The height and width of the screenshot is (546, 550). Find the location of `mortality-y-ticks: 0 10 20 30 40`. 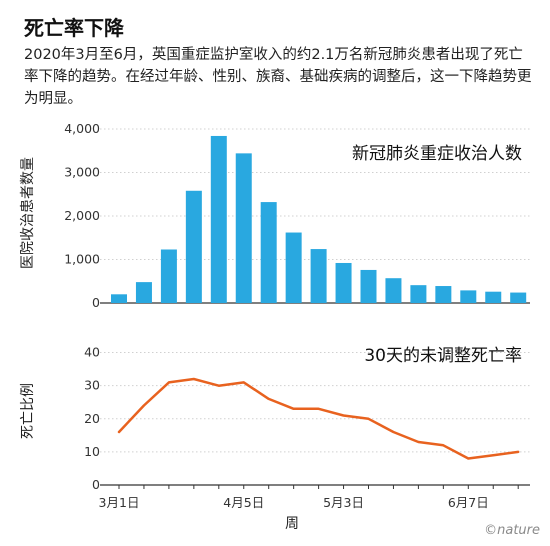

mortality-y-ticks: 0 10 20 30 40 is located at coordinates (92, 418).